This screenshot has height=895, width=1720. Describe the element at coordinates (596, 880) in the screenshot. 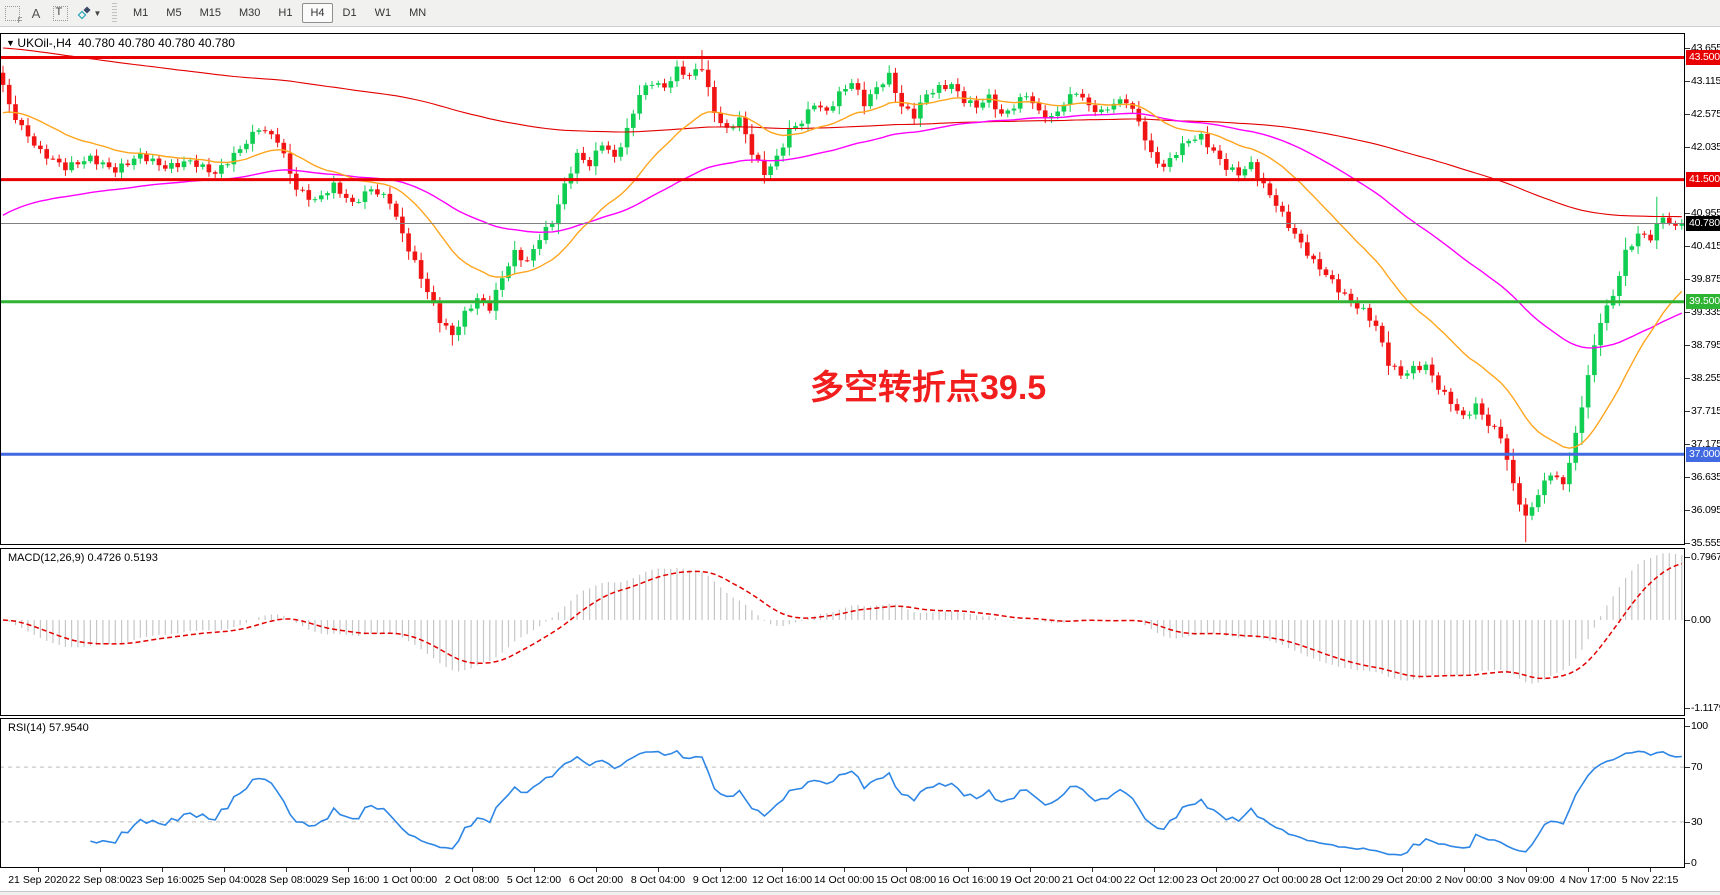

I see `time-label: 6 Oct 20:00` at that location.